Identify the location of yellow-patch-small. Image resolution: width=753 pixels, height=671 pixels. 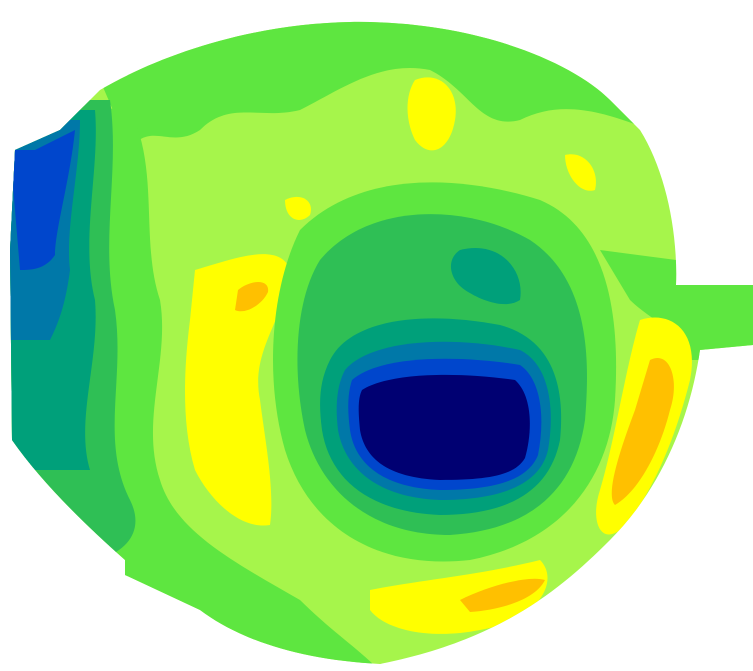
(298, 208).